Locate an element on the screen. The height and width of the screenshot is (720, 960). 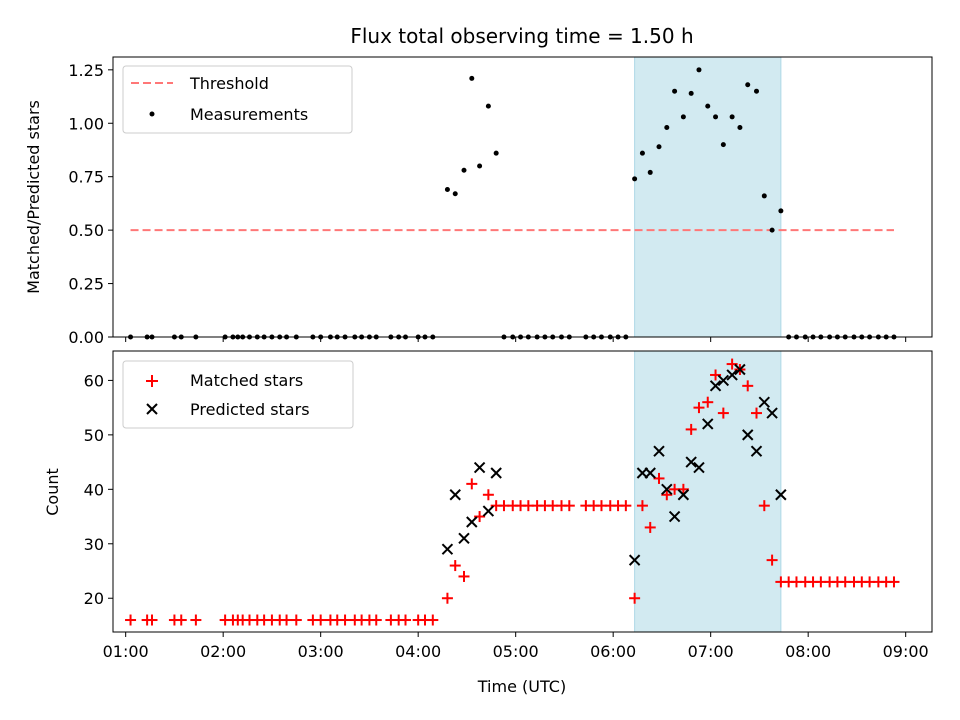
x-tick-label: 07:00 is located at coordinates (711, 651).